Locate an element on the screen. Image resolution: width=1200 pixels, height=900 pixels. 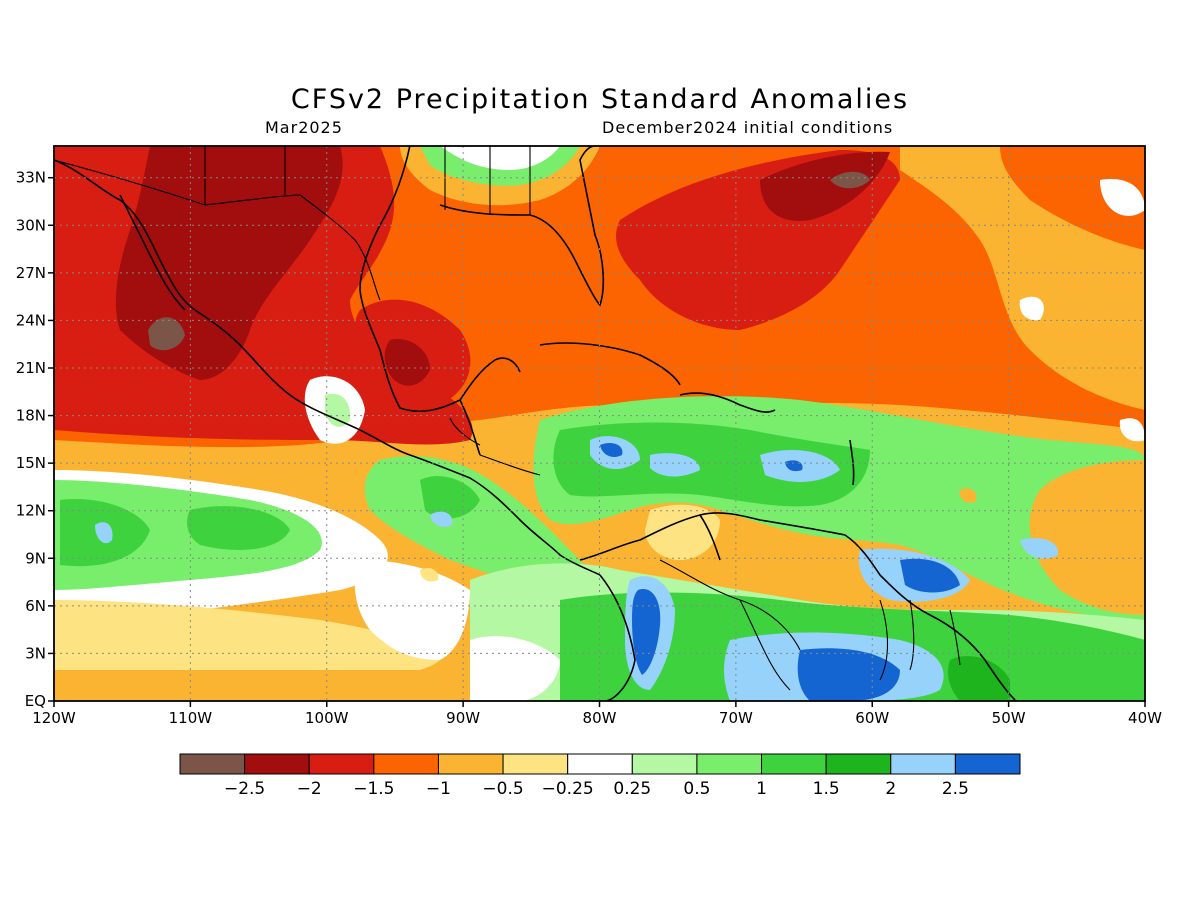
map-title: CFSv2 Precipitation Standard Anomalies is located at coordinates (600, 99).